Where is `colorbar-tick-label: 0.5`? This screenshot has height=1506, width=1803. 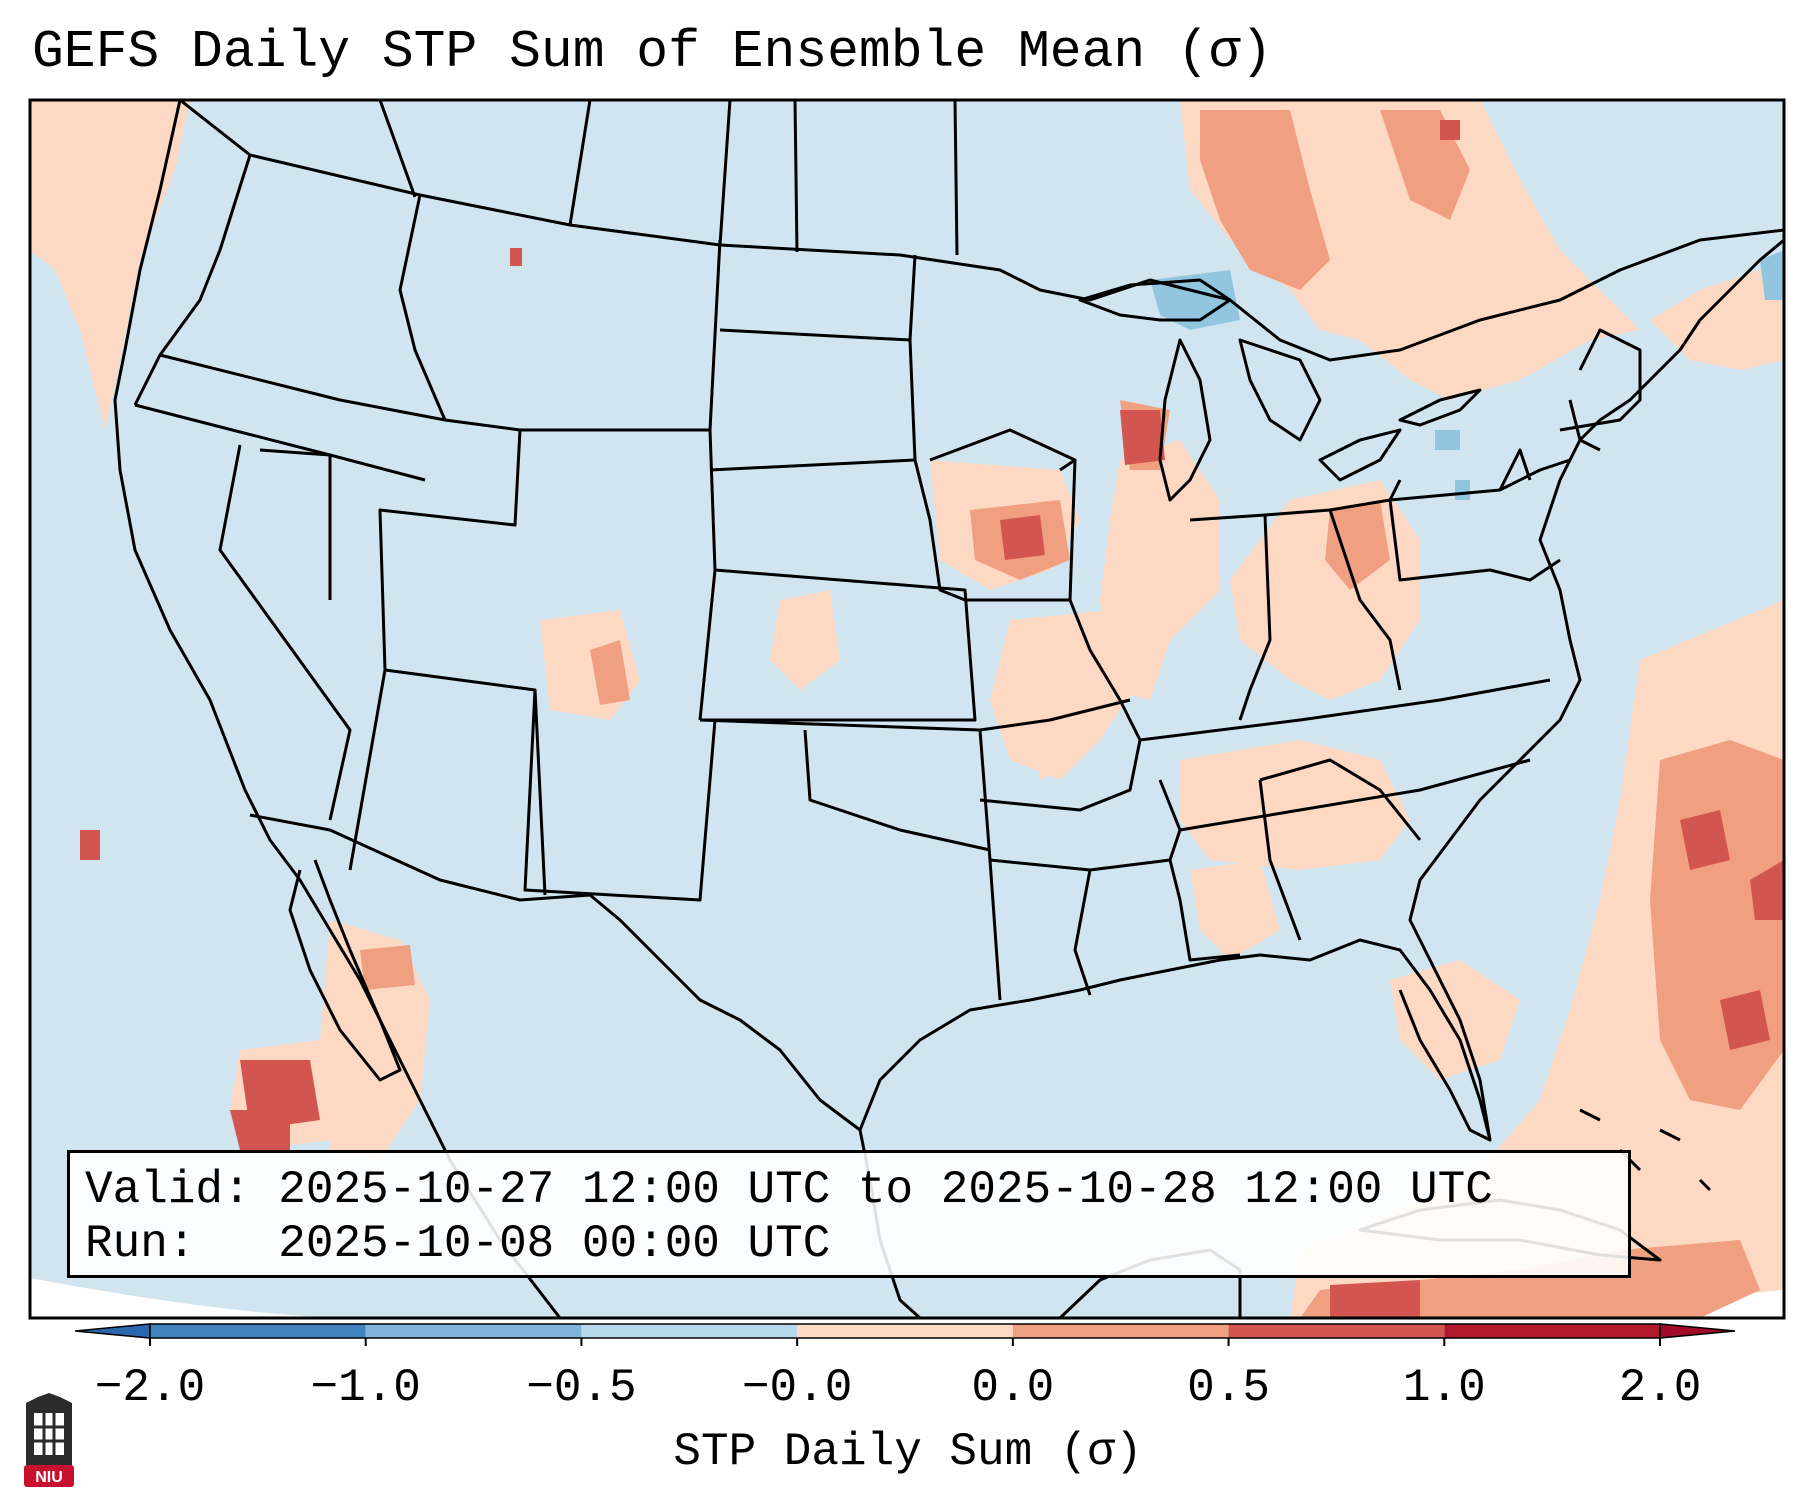 colorbar-tick-label: 0.5 is located at coordinates (1228, 1388).